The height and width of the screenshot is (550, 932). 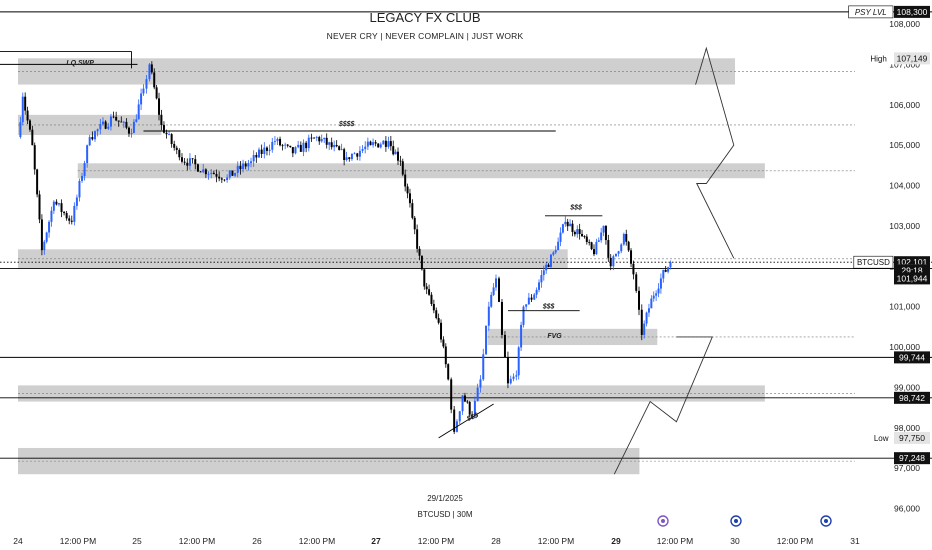 I want to click on x-tick-label: 26, so click(x=257, y=541).